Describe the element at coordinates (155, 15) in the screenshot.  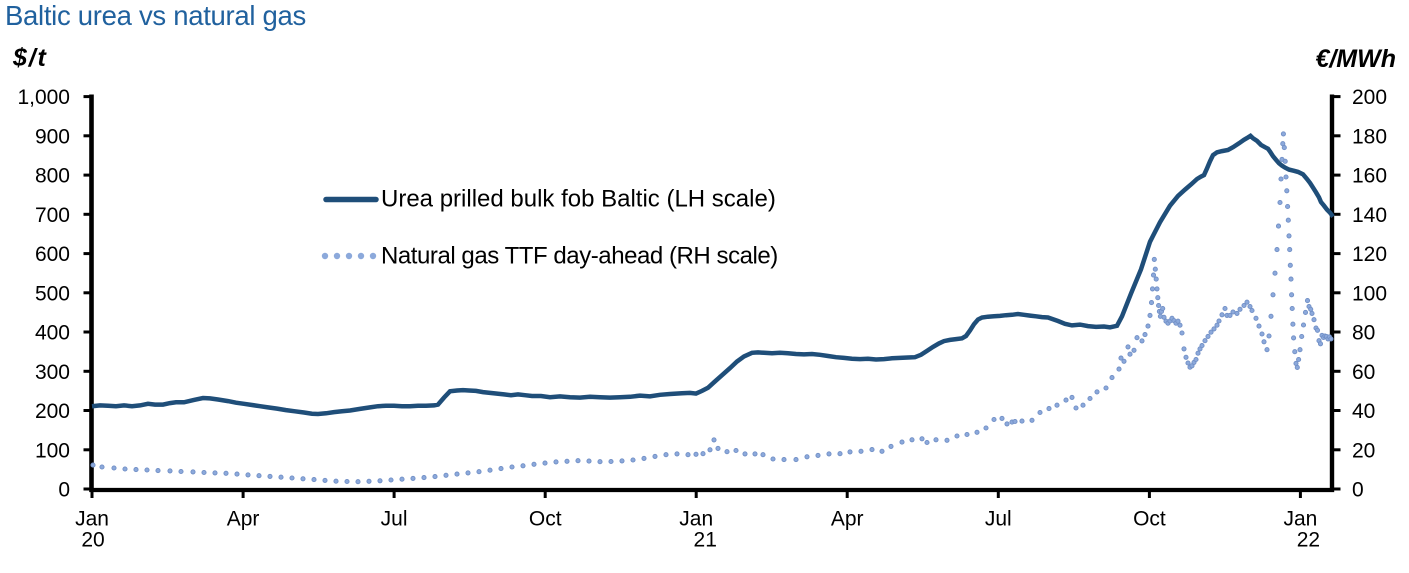
I see `svg-text: Baltic urea vs natural gas` at that location.